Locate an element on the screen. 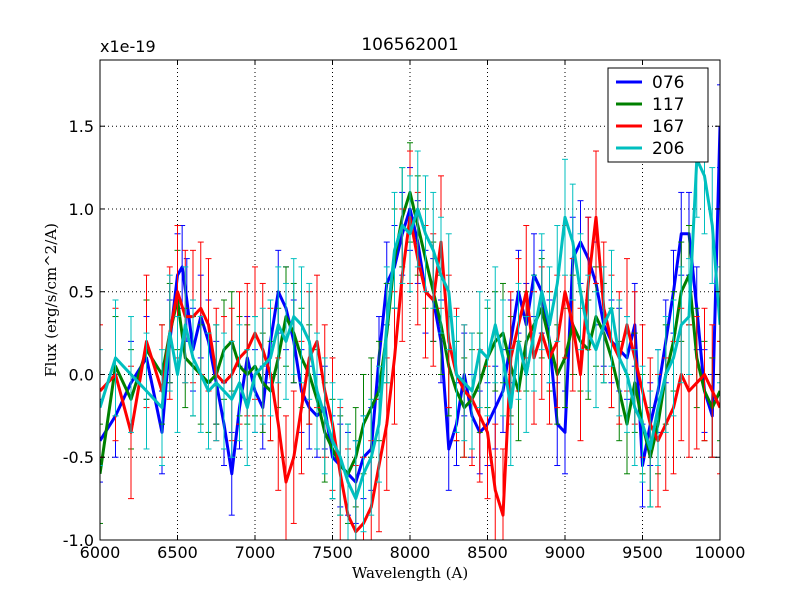  y-scale-label: x1e-19 is located at coordinates (128, 46).